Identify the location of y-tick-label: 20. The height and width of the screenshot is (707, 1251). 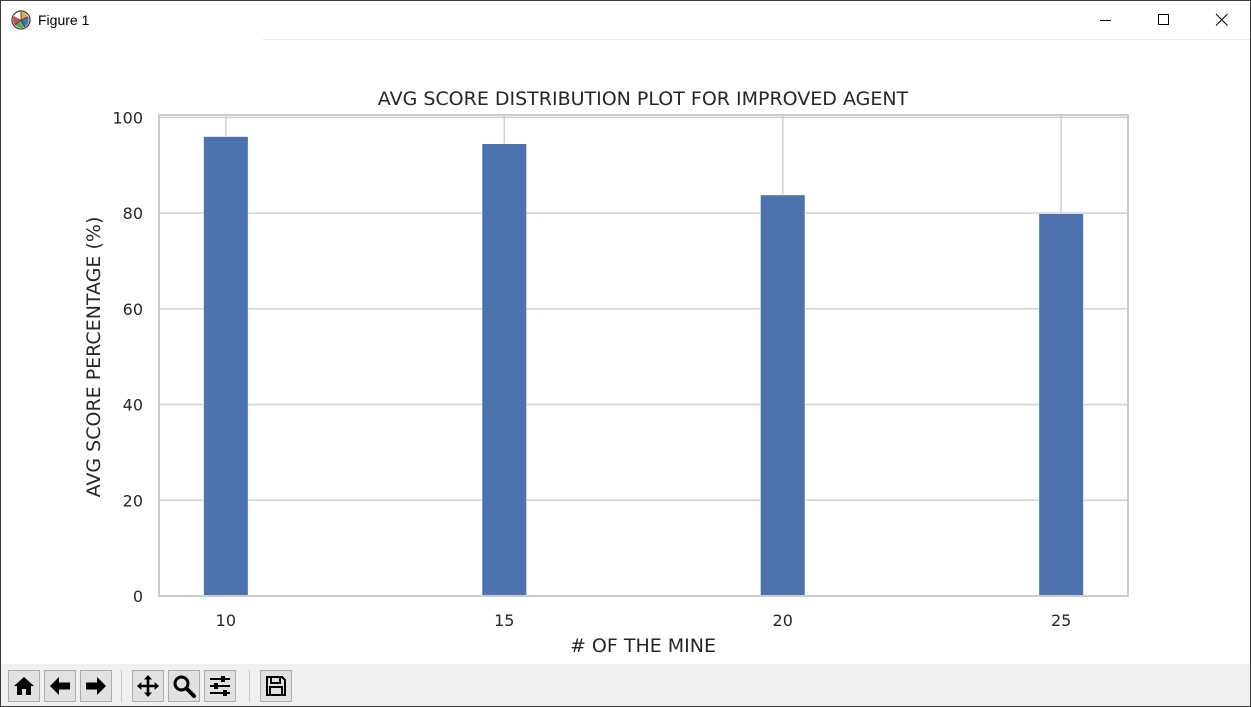
(133, 500).